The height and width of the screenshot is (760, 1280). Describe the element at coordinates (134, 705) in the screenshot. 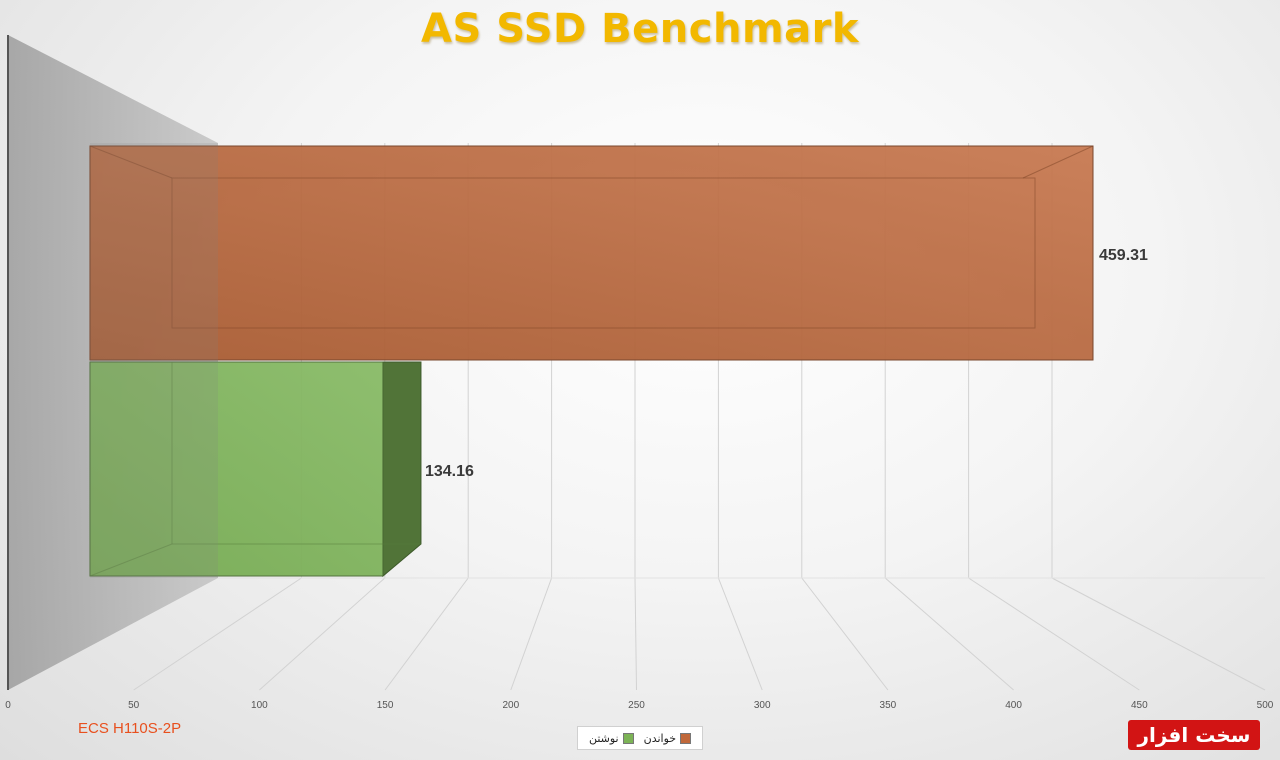

I see `x-tick-label: 50` at that location.